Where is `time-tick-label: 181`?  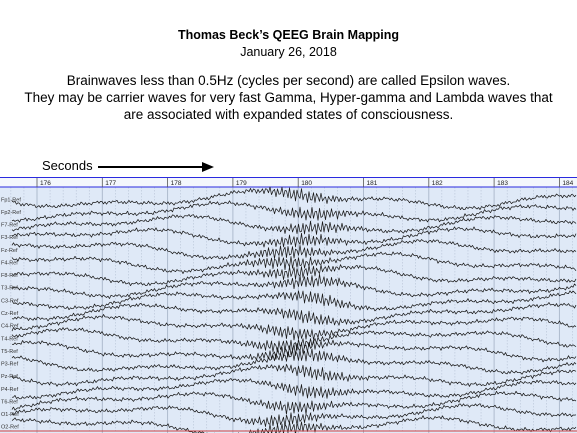
time-tick-label: 181 is located at coordinates (372, 183).